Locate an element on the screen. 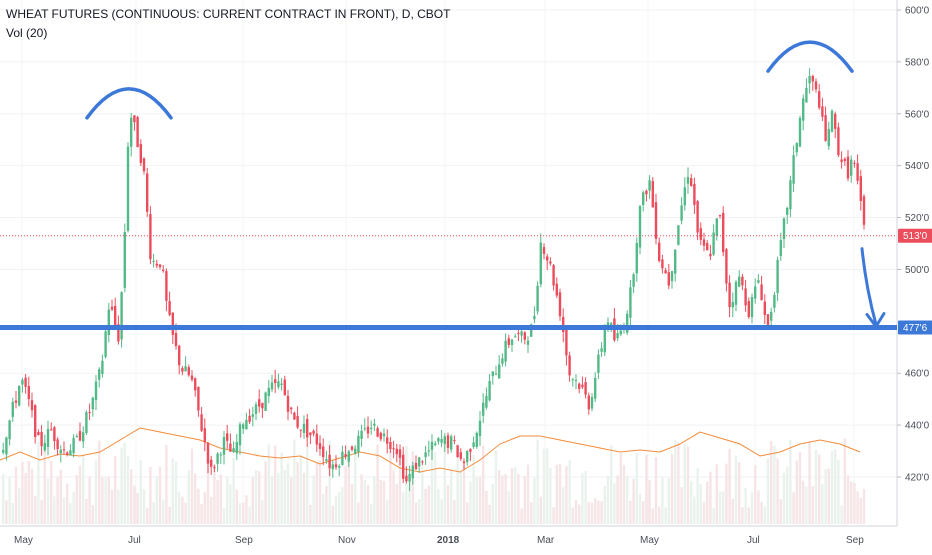 The height and width of the screenshot is (555, 932). y-tick-label: 460'0 is located at coordinates (917, 374).